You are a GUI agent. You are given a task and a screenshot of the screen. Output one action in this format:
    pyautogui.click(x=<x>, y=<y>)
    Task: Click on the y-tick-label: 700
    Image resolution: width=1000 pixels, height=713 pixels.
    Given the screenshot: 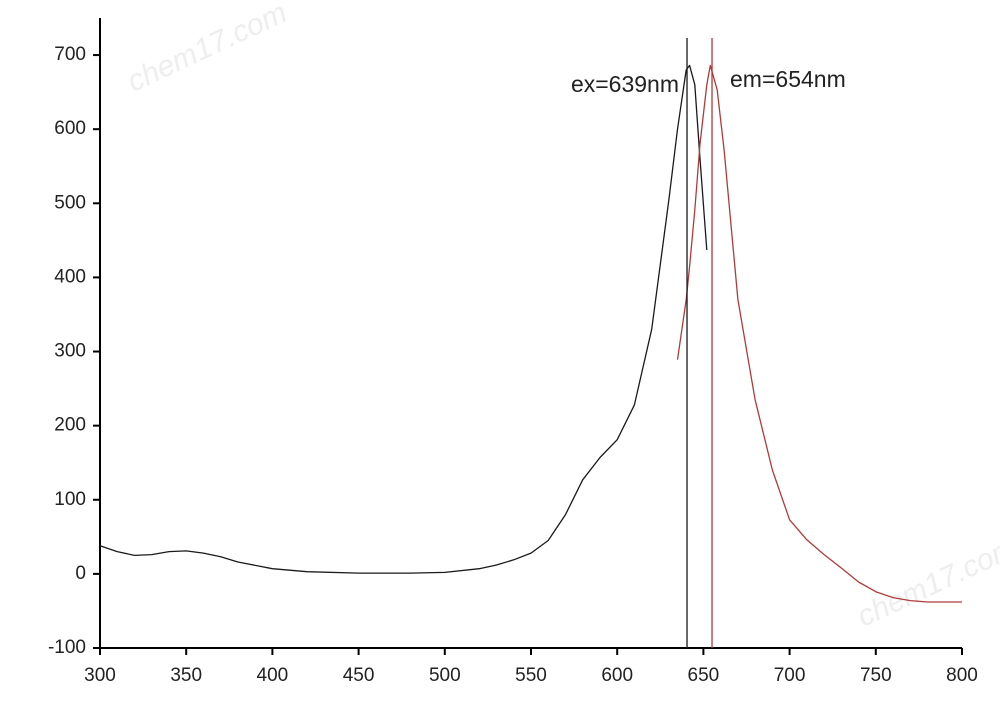 What is the action you would take?
    pyautogui.click(x=70, y=54)
    